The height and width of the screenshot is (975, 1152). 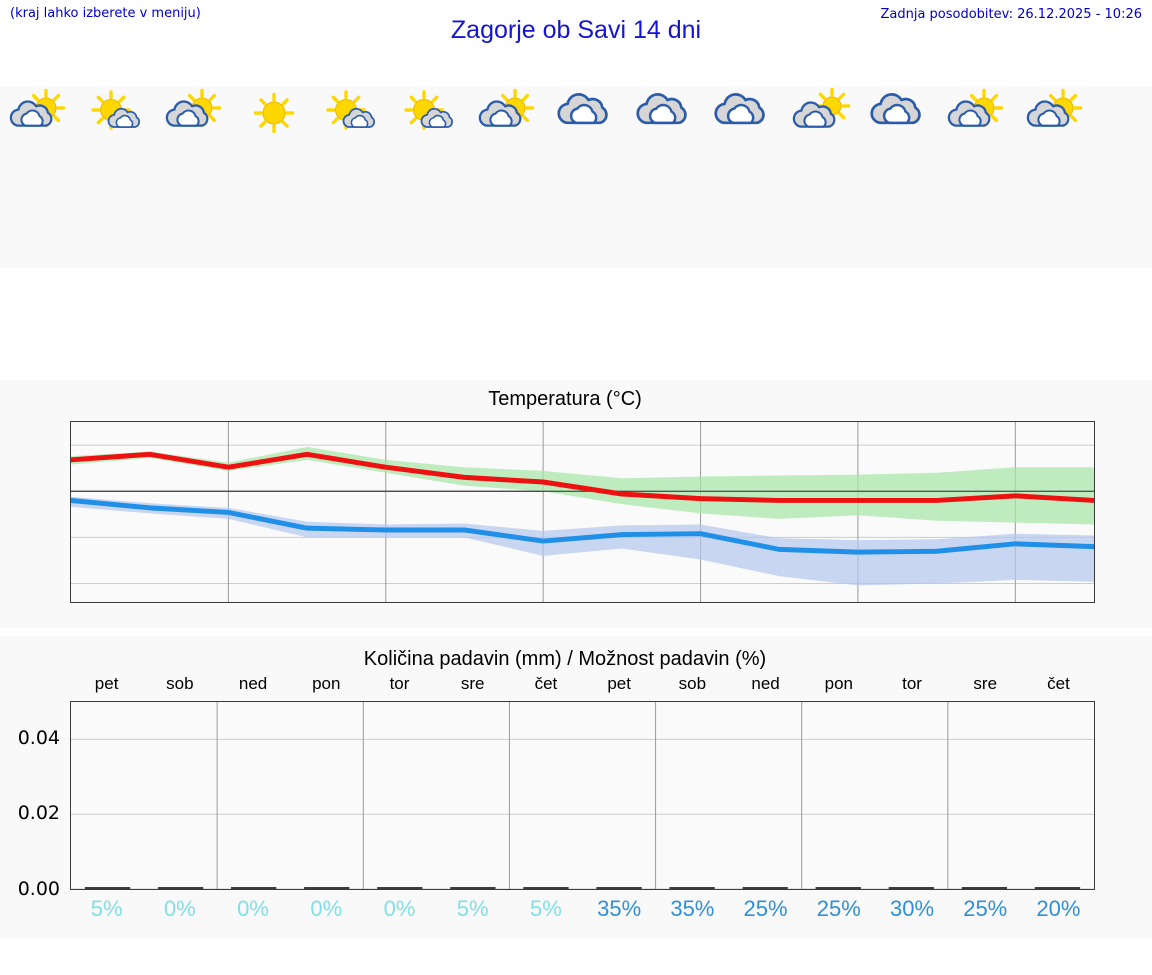 I want to click on sun-icon, so click(x=274, y=114).